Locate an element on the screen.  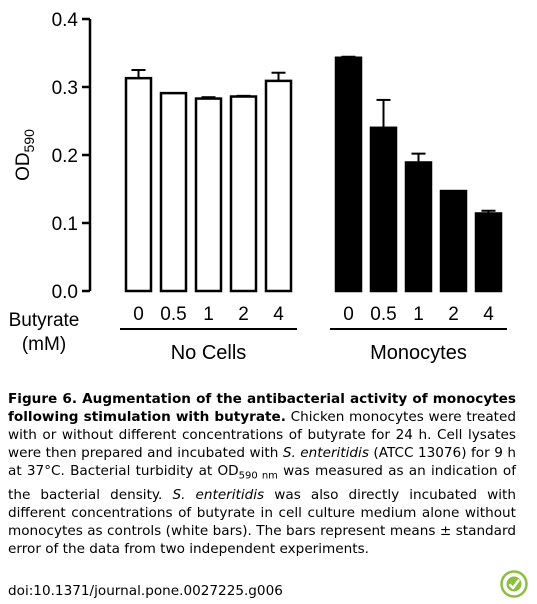
y-axis-label: OD590 is located at coordinates (25, 155).